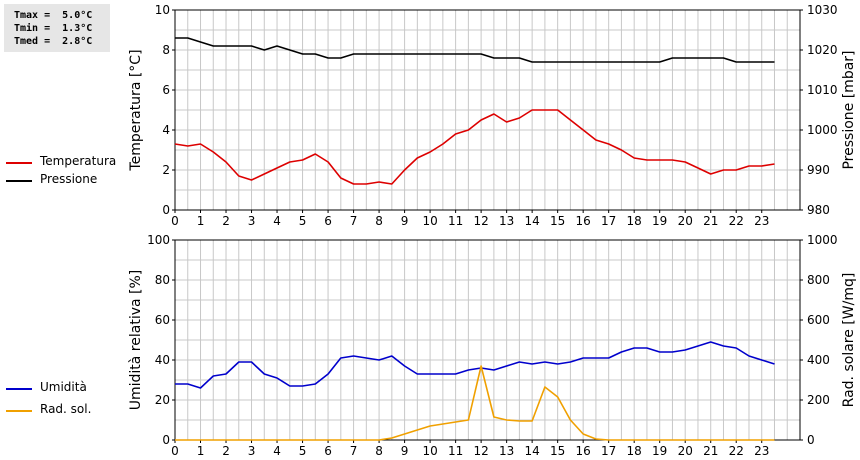  What do you see at coordinates (252, 221) in the screenshot?
I see `top-x-tick-label: 3` at bounding box center [252, 221].